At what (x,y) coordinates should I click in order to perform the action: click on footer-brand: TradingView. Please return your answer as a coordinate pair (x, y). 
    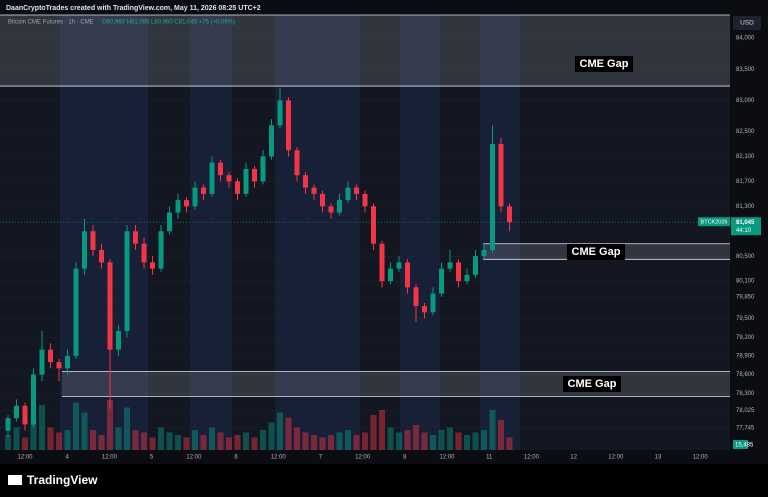
    Looking at the image, I should click on (62, 480).